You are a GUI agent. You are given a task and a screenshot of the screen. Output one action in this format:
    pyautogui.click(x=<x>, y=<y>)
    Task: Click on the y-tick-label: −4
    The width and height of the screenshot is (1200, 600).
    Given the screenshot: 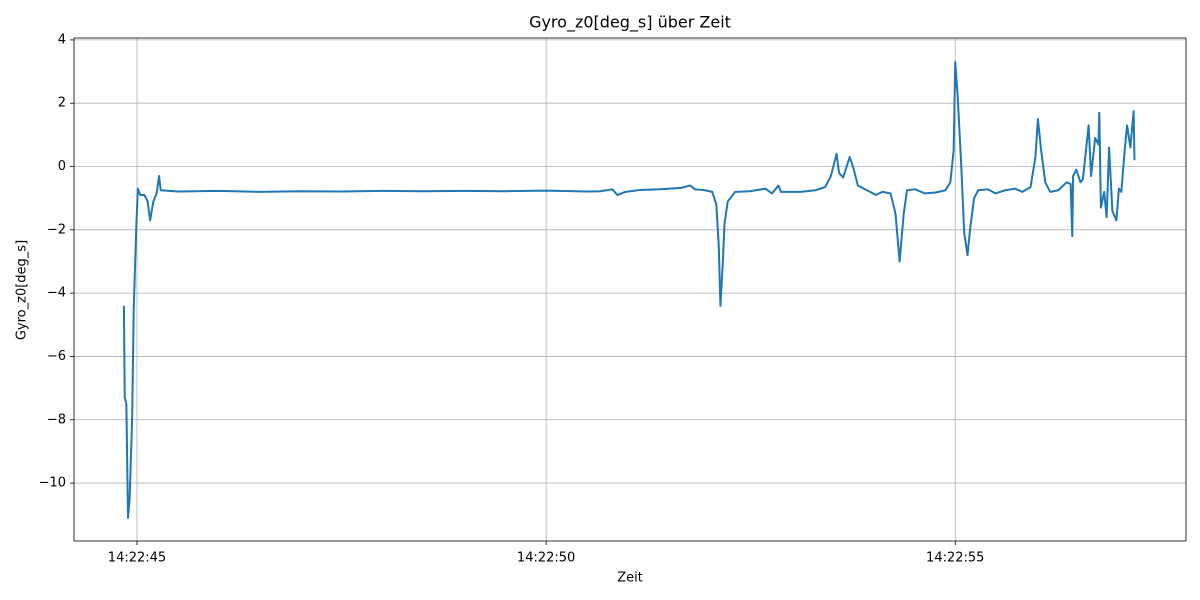 What is the action you would take?
    pyautogui.click(x=56, y=293)
    